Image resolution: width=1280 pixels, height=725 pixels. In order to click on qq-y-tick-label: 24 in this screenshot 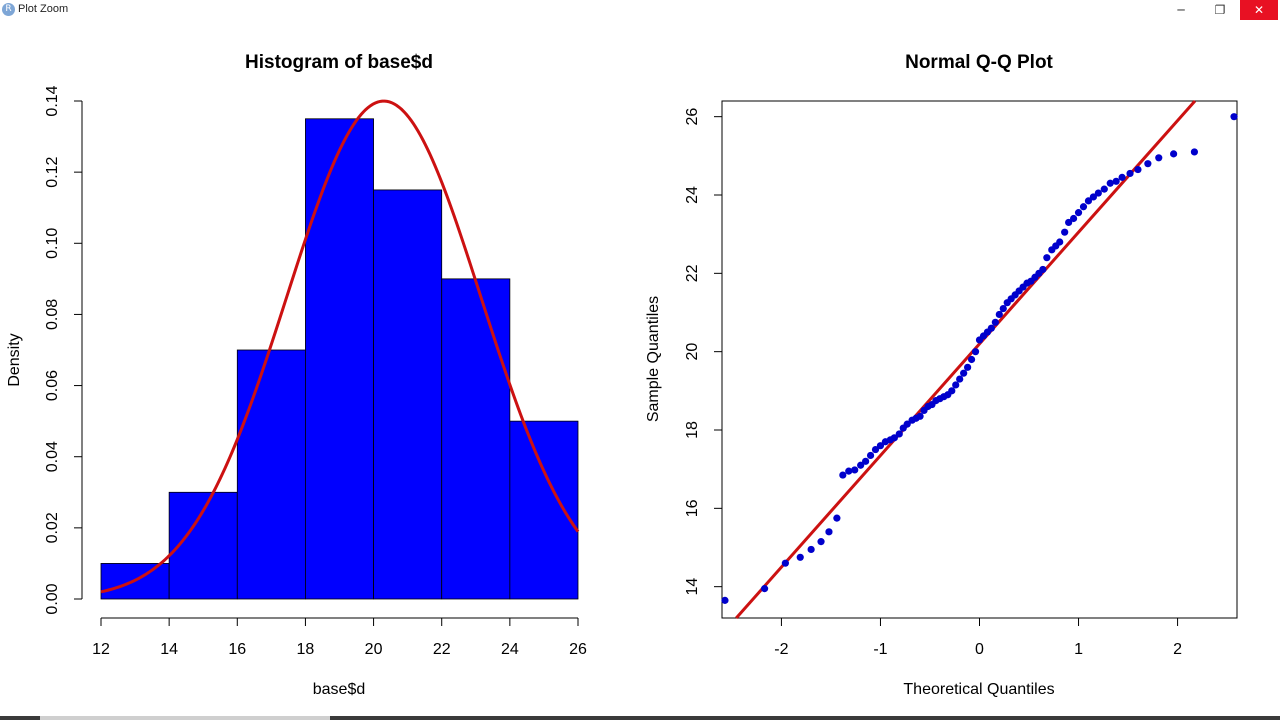, I will do `click(692, 195)`.